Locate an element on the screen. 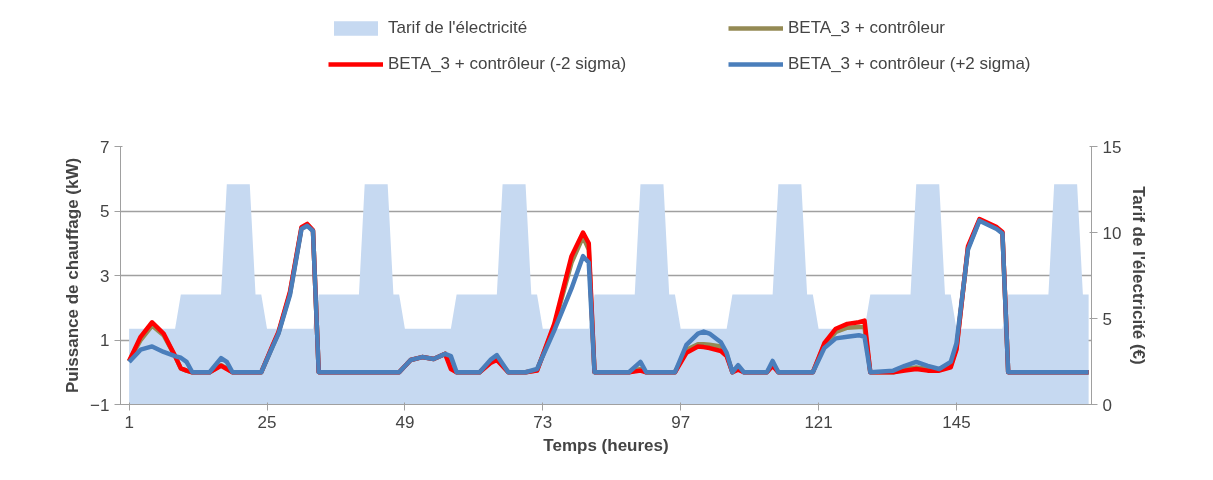  y-axis-title: Puissance de chauffage (kW) is located at coordinates (73, 275).